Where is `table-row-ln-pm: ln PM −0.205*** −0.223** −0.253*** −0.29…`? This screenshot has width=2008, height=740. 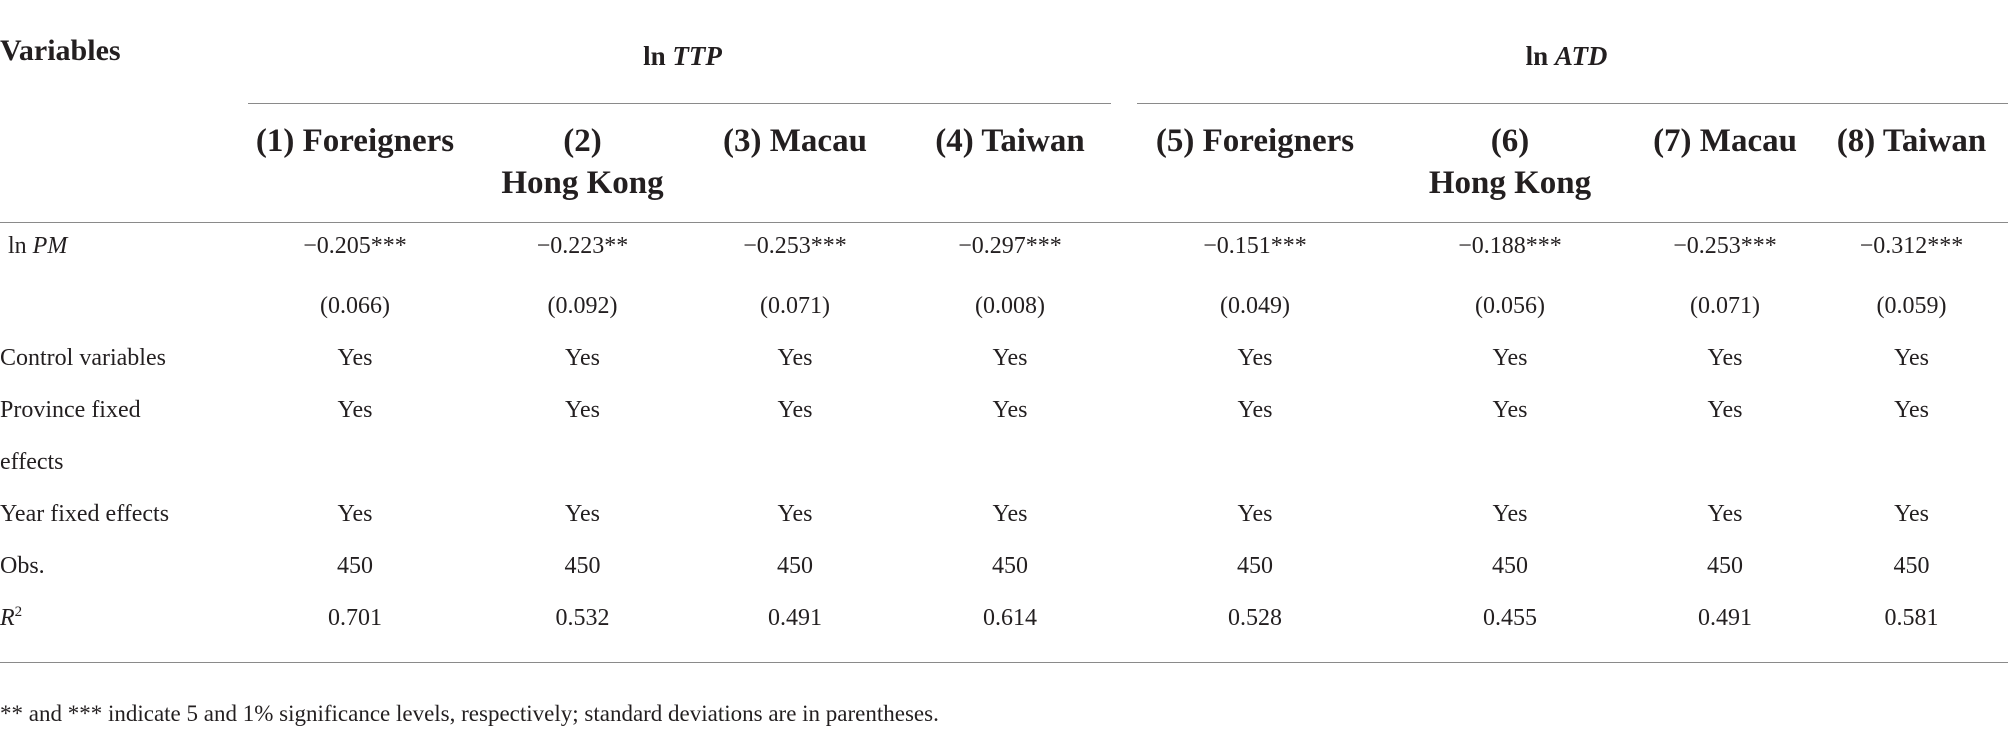
table-row-ln-pm: ln PM −0.205*** −0.223** −0.253*** −0.29… is located at coordinates (1004, 251).